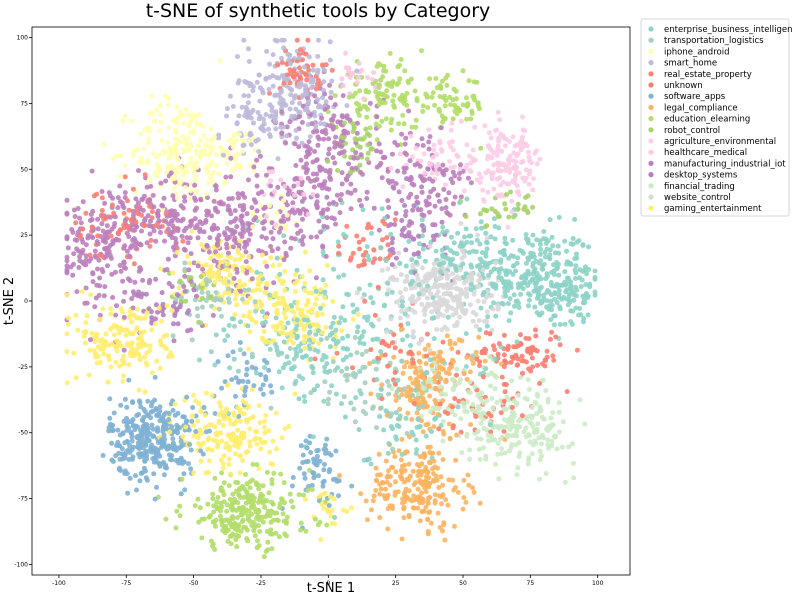 The width and height of the screenshot is (793, 598). Describe the element at coordinates (401, 351) in the screenshot. I see `data-point-unknown` at that location.